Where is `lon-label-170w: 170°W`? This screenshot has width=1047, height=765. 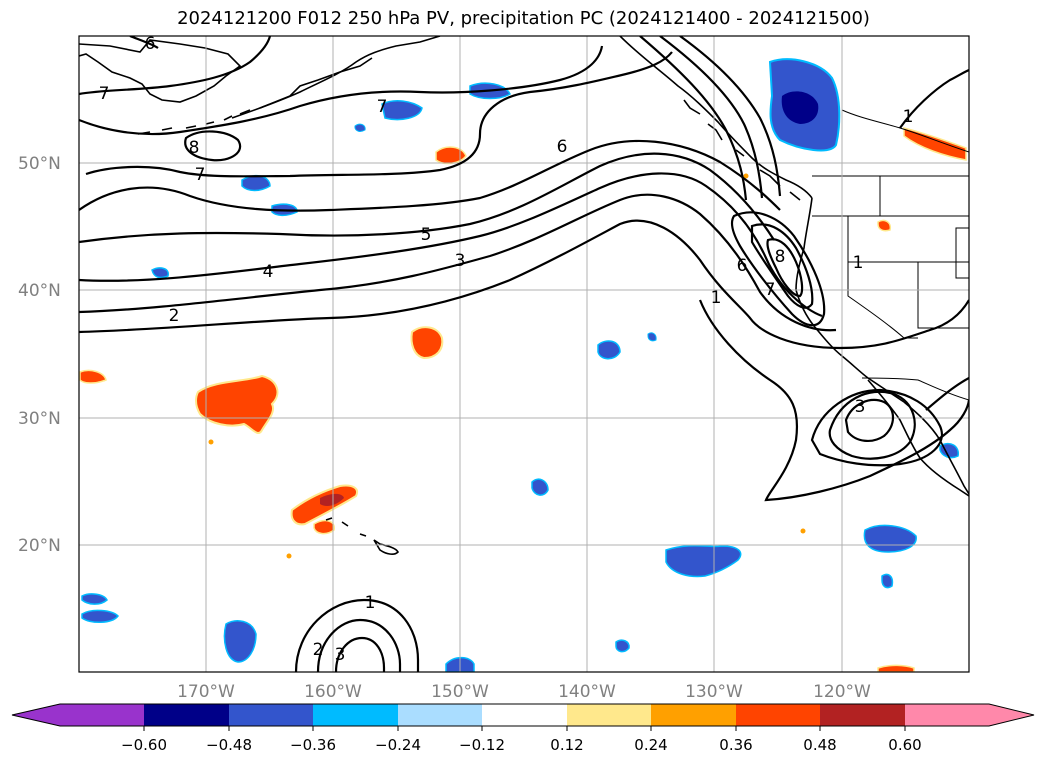 lon-label-170w: 170°W is located at coordinates (206, 692).